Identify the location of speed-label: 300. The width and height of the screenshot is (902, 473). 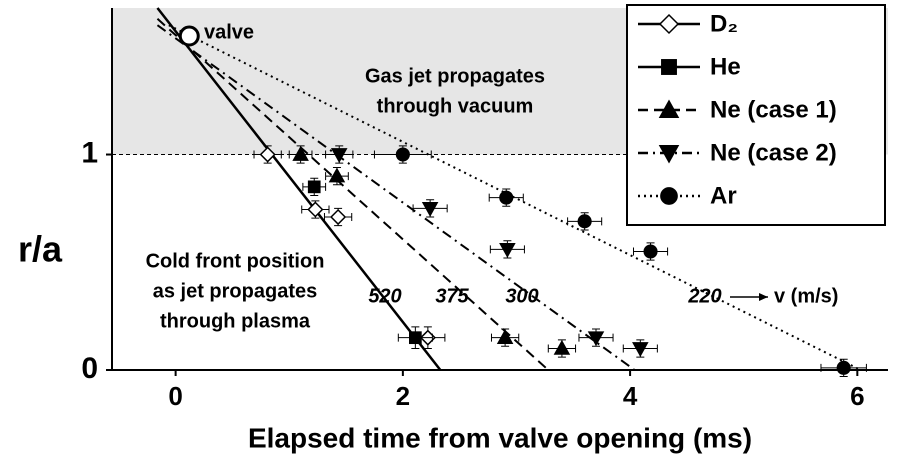
(521, 296).